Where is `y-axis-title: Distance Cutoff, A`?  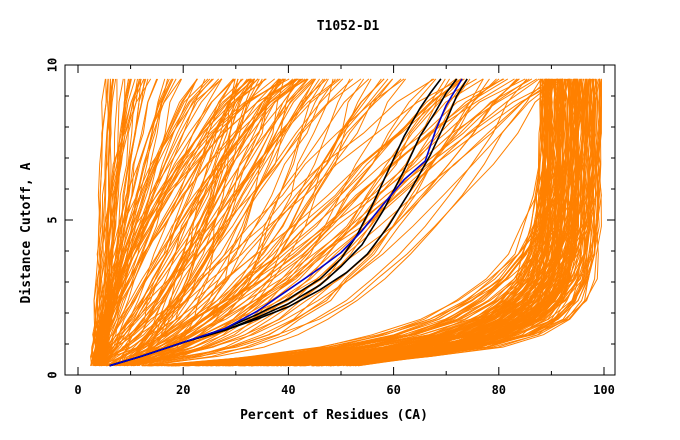 y-axis-title: Distance Cutoff, A is located at coordinates (26, 232).